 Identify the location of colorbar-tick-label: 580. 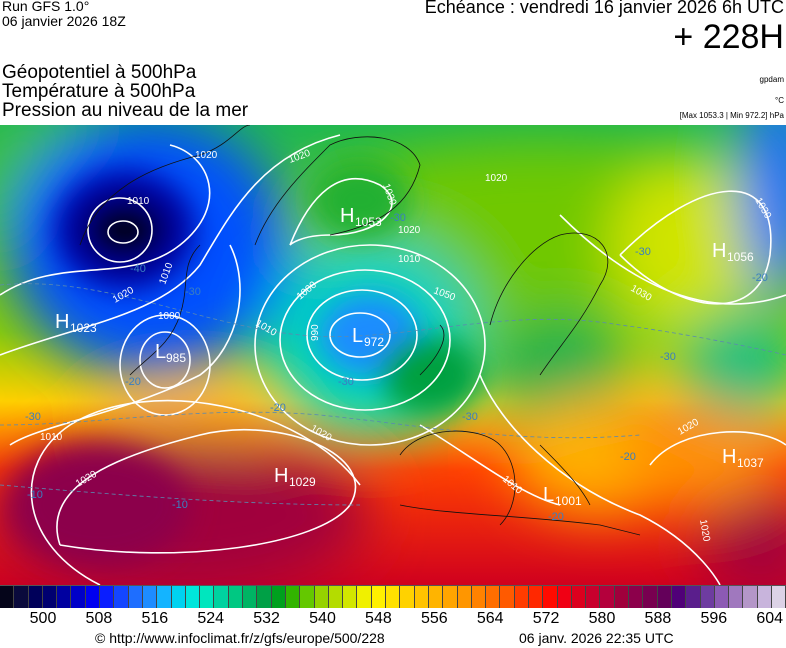
(602, 618).